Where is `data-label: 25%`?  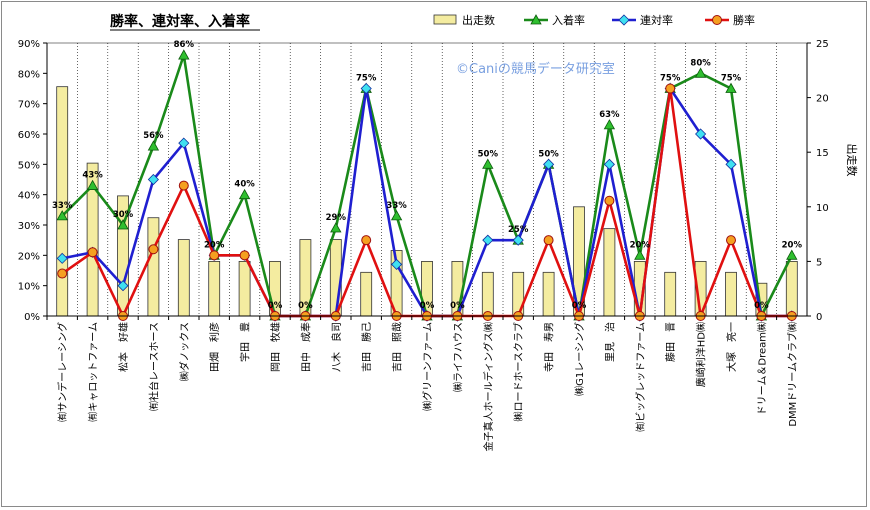
data-label: 25% is located at coordinates (518, 230).